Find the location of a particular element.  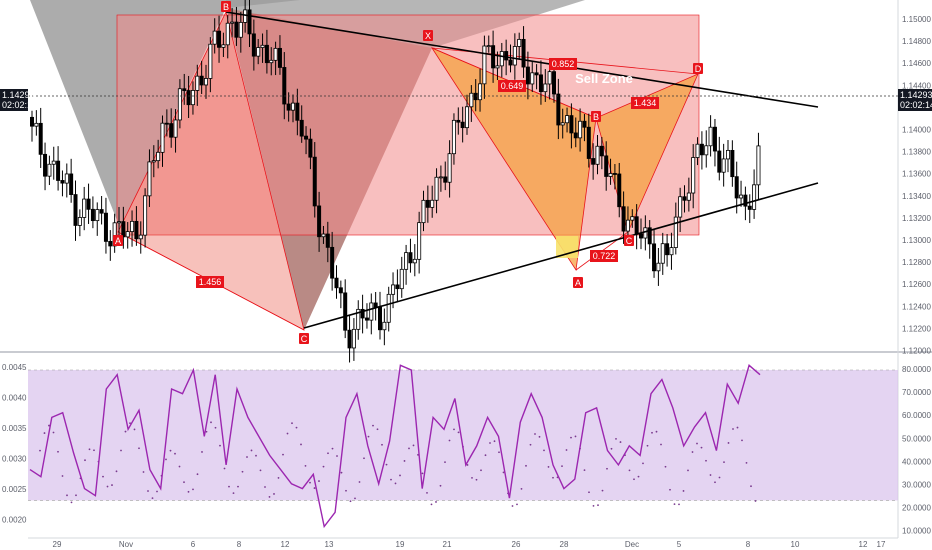

right-countdown-text: 02:02:14 is located at coordinates (916, 105).